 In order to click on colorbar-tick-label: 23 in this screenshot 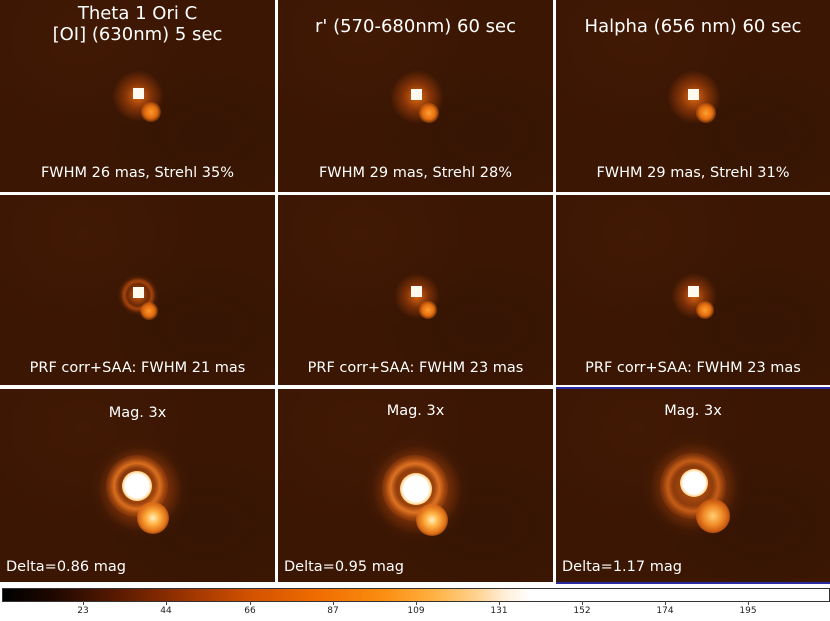, I will do `click(83, 611)`.